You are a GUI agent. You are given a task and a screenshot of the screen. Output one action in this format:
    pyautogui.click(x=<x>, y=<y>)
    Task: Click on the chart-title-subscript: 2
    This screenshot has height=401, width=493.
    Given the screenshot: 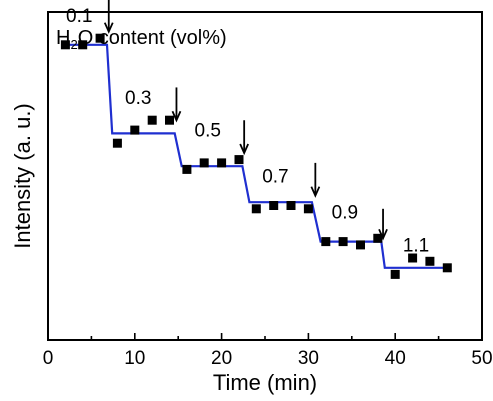 What is the action you would take?
    pyautogui.click(x=73, y=44)
    